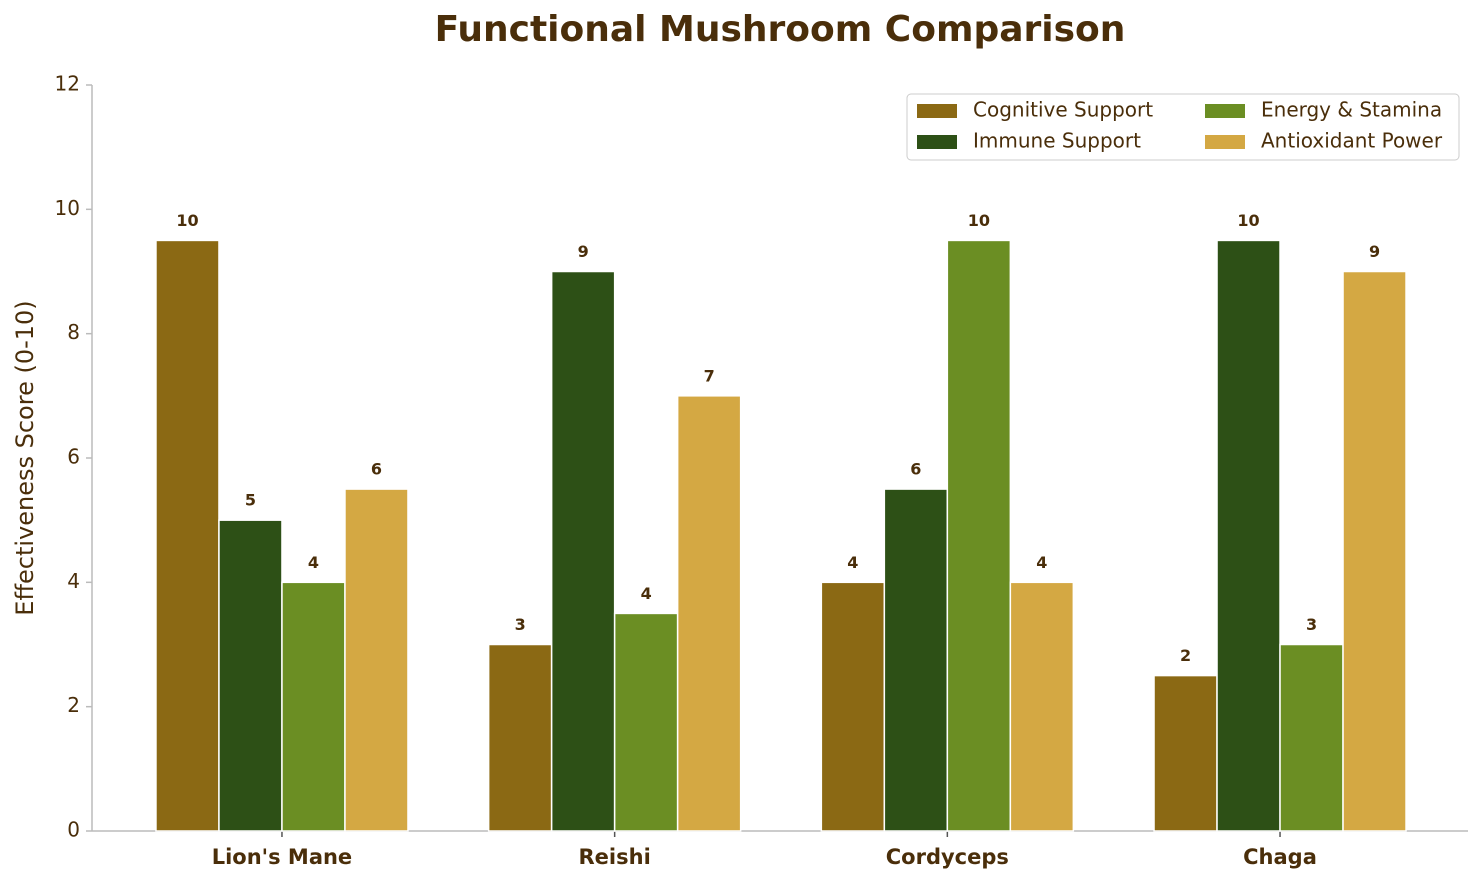 Image resolution: width=1484 pixels, height=884 pixels. I want to click on legend-label: Antioxidant Power, so click(1352, 141).